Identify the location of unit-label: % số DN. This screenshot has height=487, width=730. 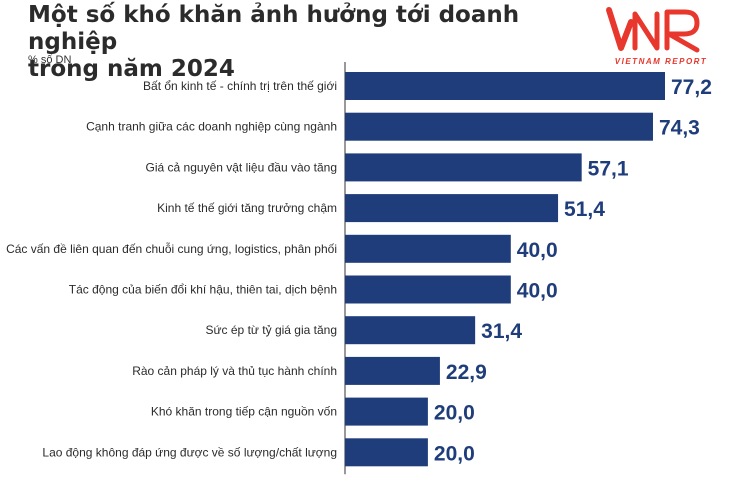
(50, 60).